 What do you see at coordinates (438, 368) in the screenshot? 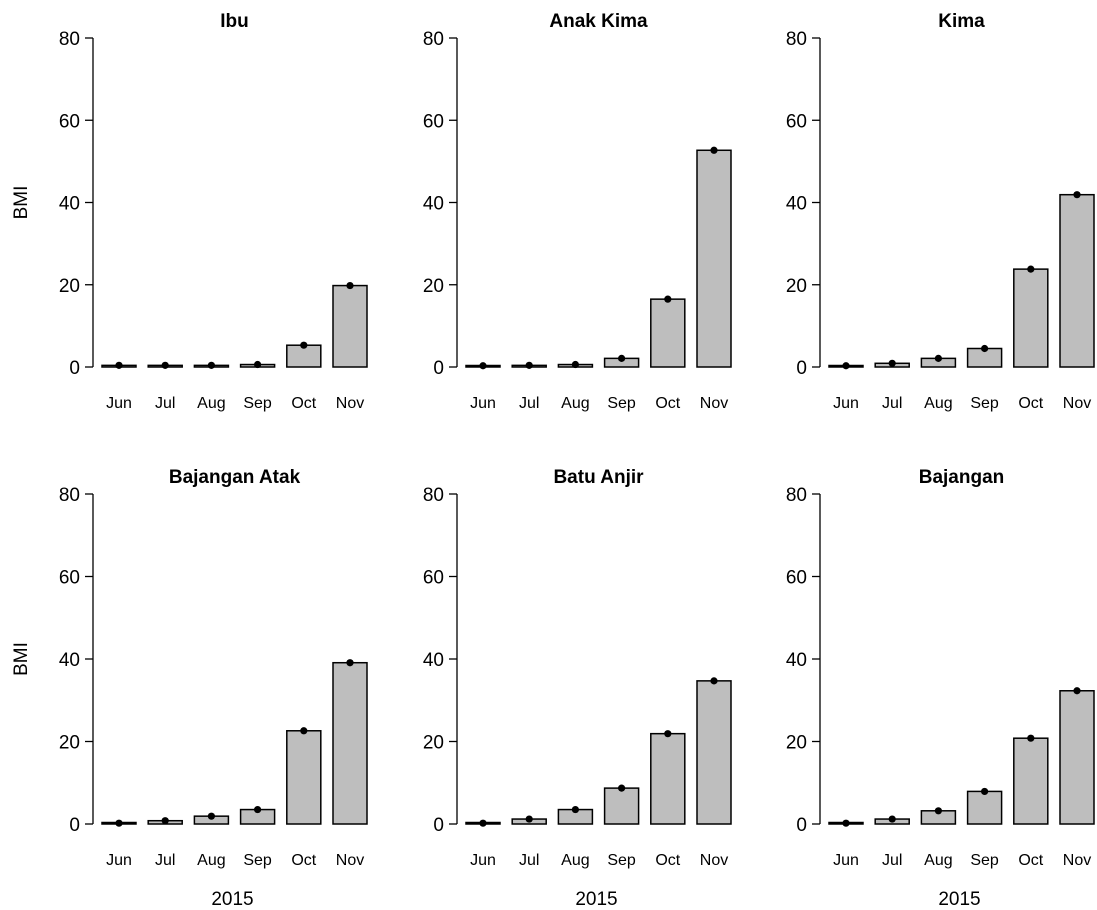
I see `panel-2-y-tick-label: 0` at bounding box center [438, 368].